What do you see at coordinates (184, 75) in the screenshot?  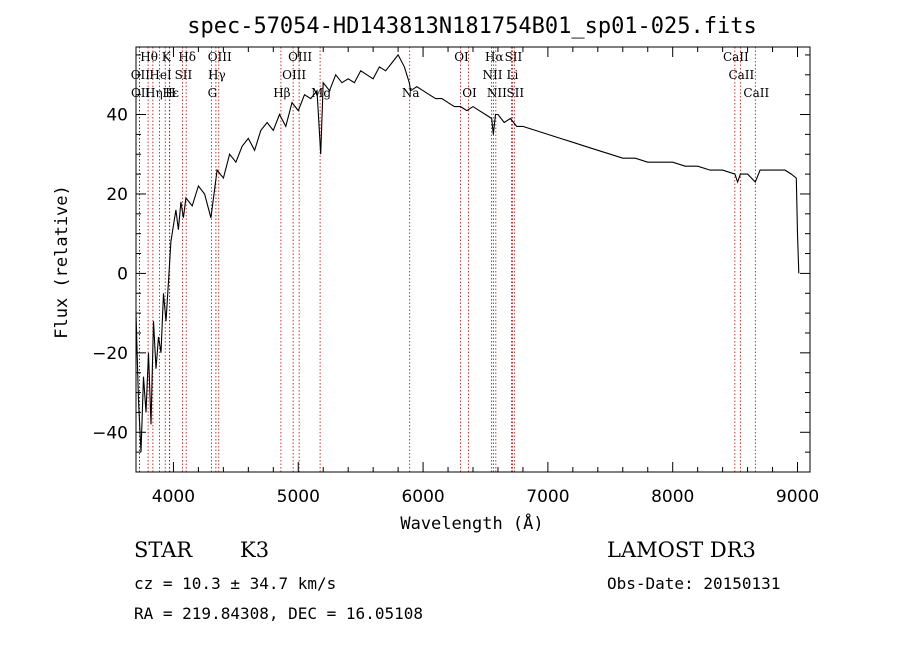 I see `line-label-11: SII` at bounding box center [184, 75].